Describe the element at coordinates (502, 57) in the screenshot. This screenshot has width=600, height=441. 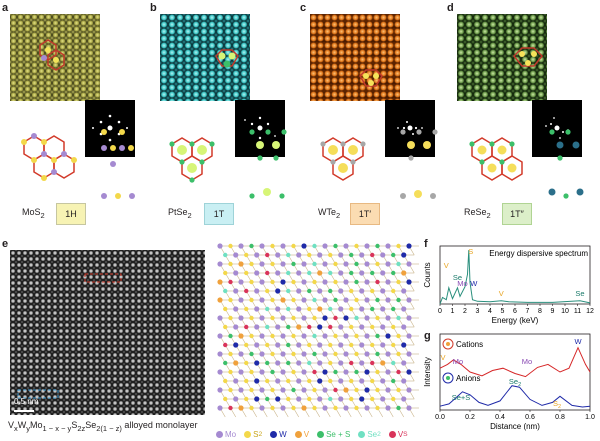
I see `stem-image-d` at that location.